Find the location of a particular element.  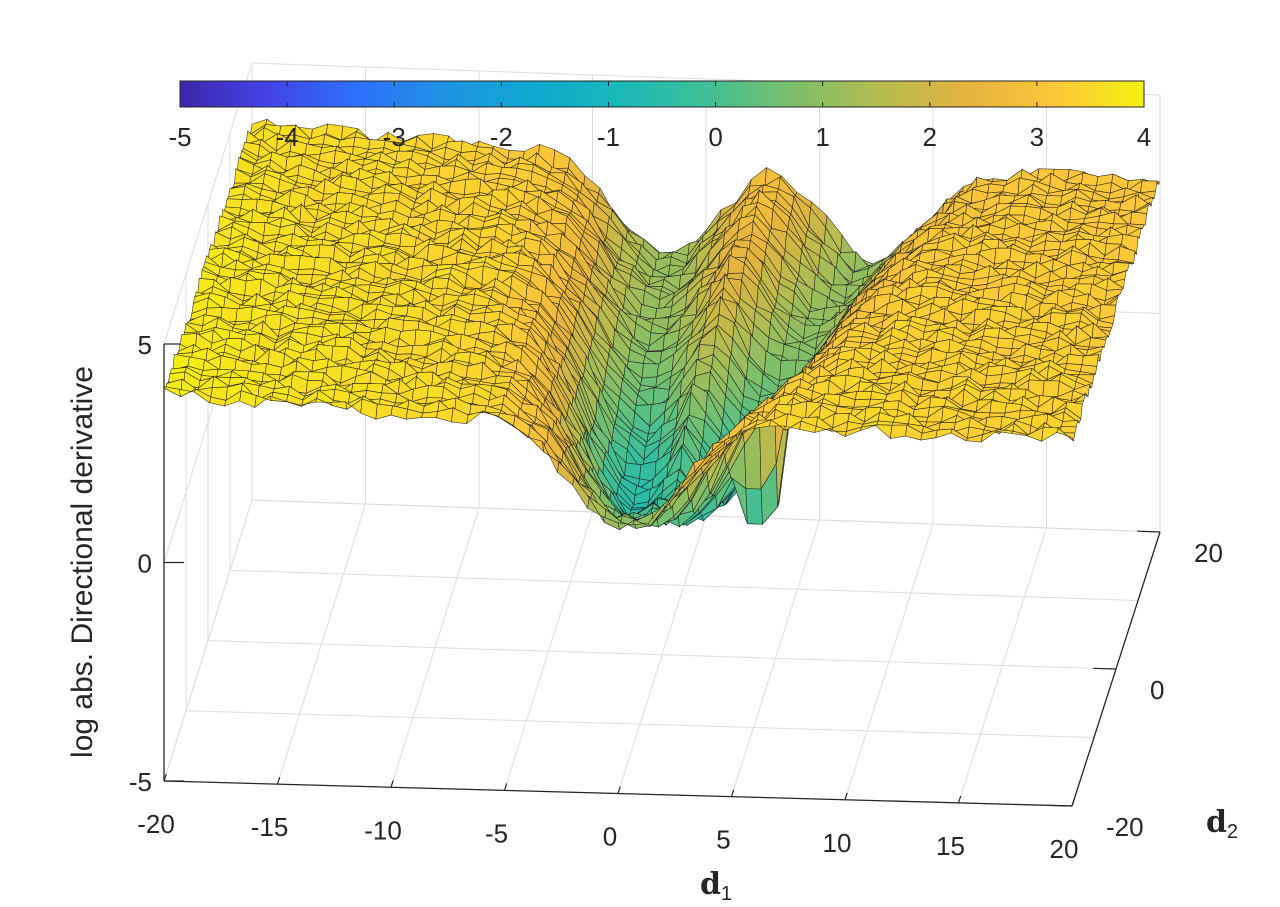

y-tick-labels: -20 0 20 is located at coordinates (1164, 690).